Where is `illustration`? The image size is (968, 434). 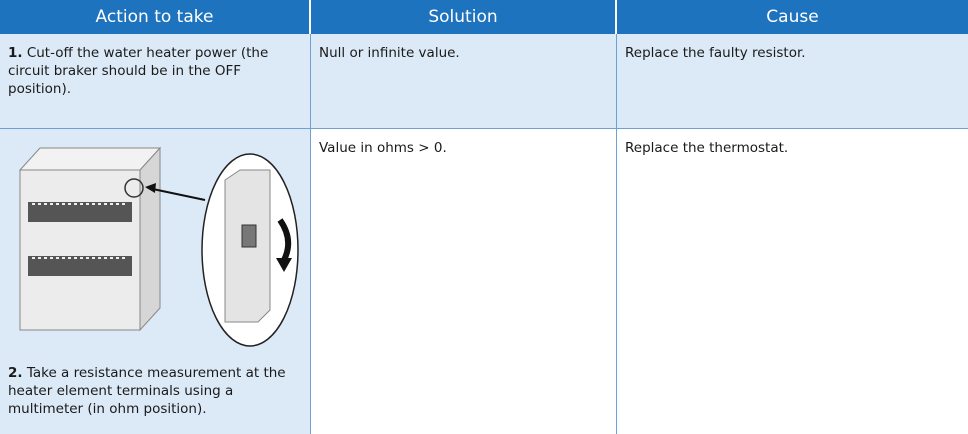 illustration is located at coordinates (158, 246).